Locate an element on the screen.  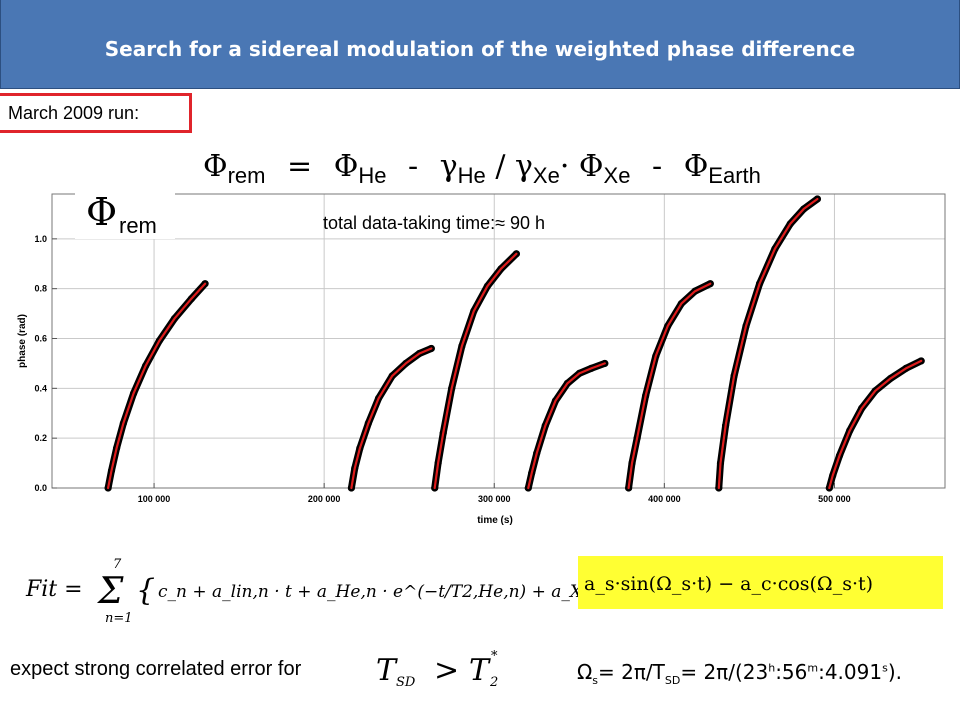
ineq-op: > is located at coordinates (446, 670).